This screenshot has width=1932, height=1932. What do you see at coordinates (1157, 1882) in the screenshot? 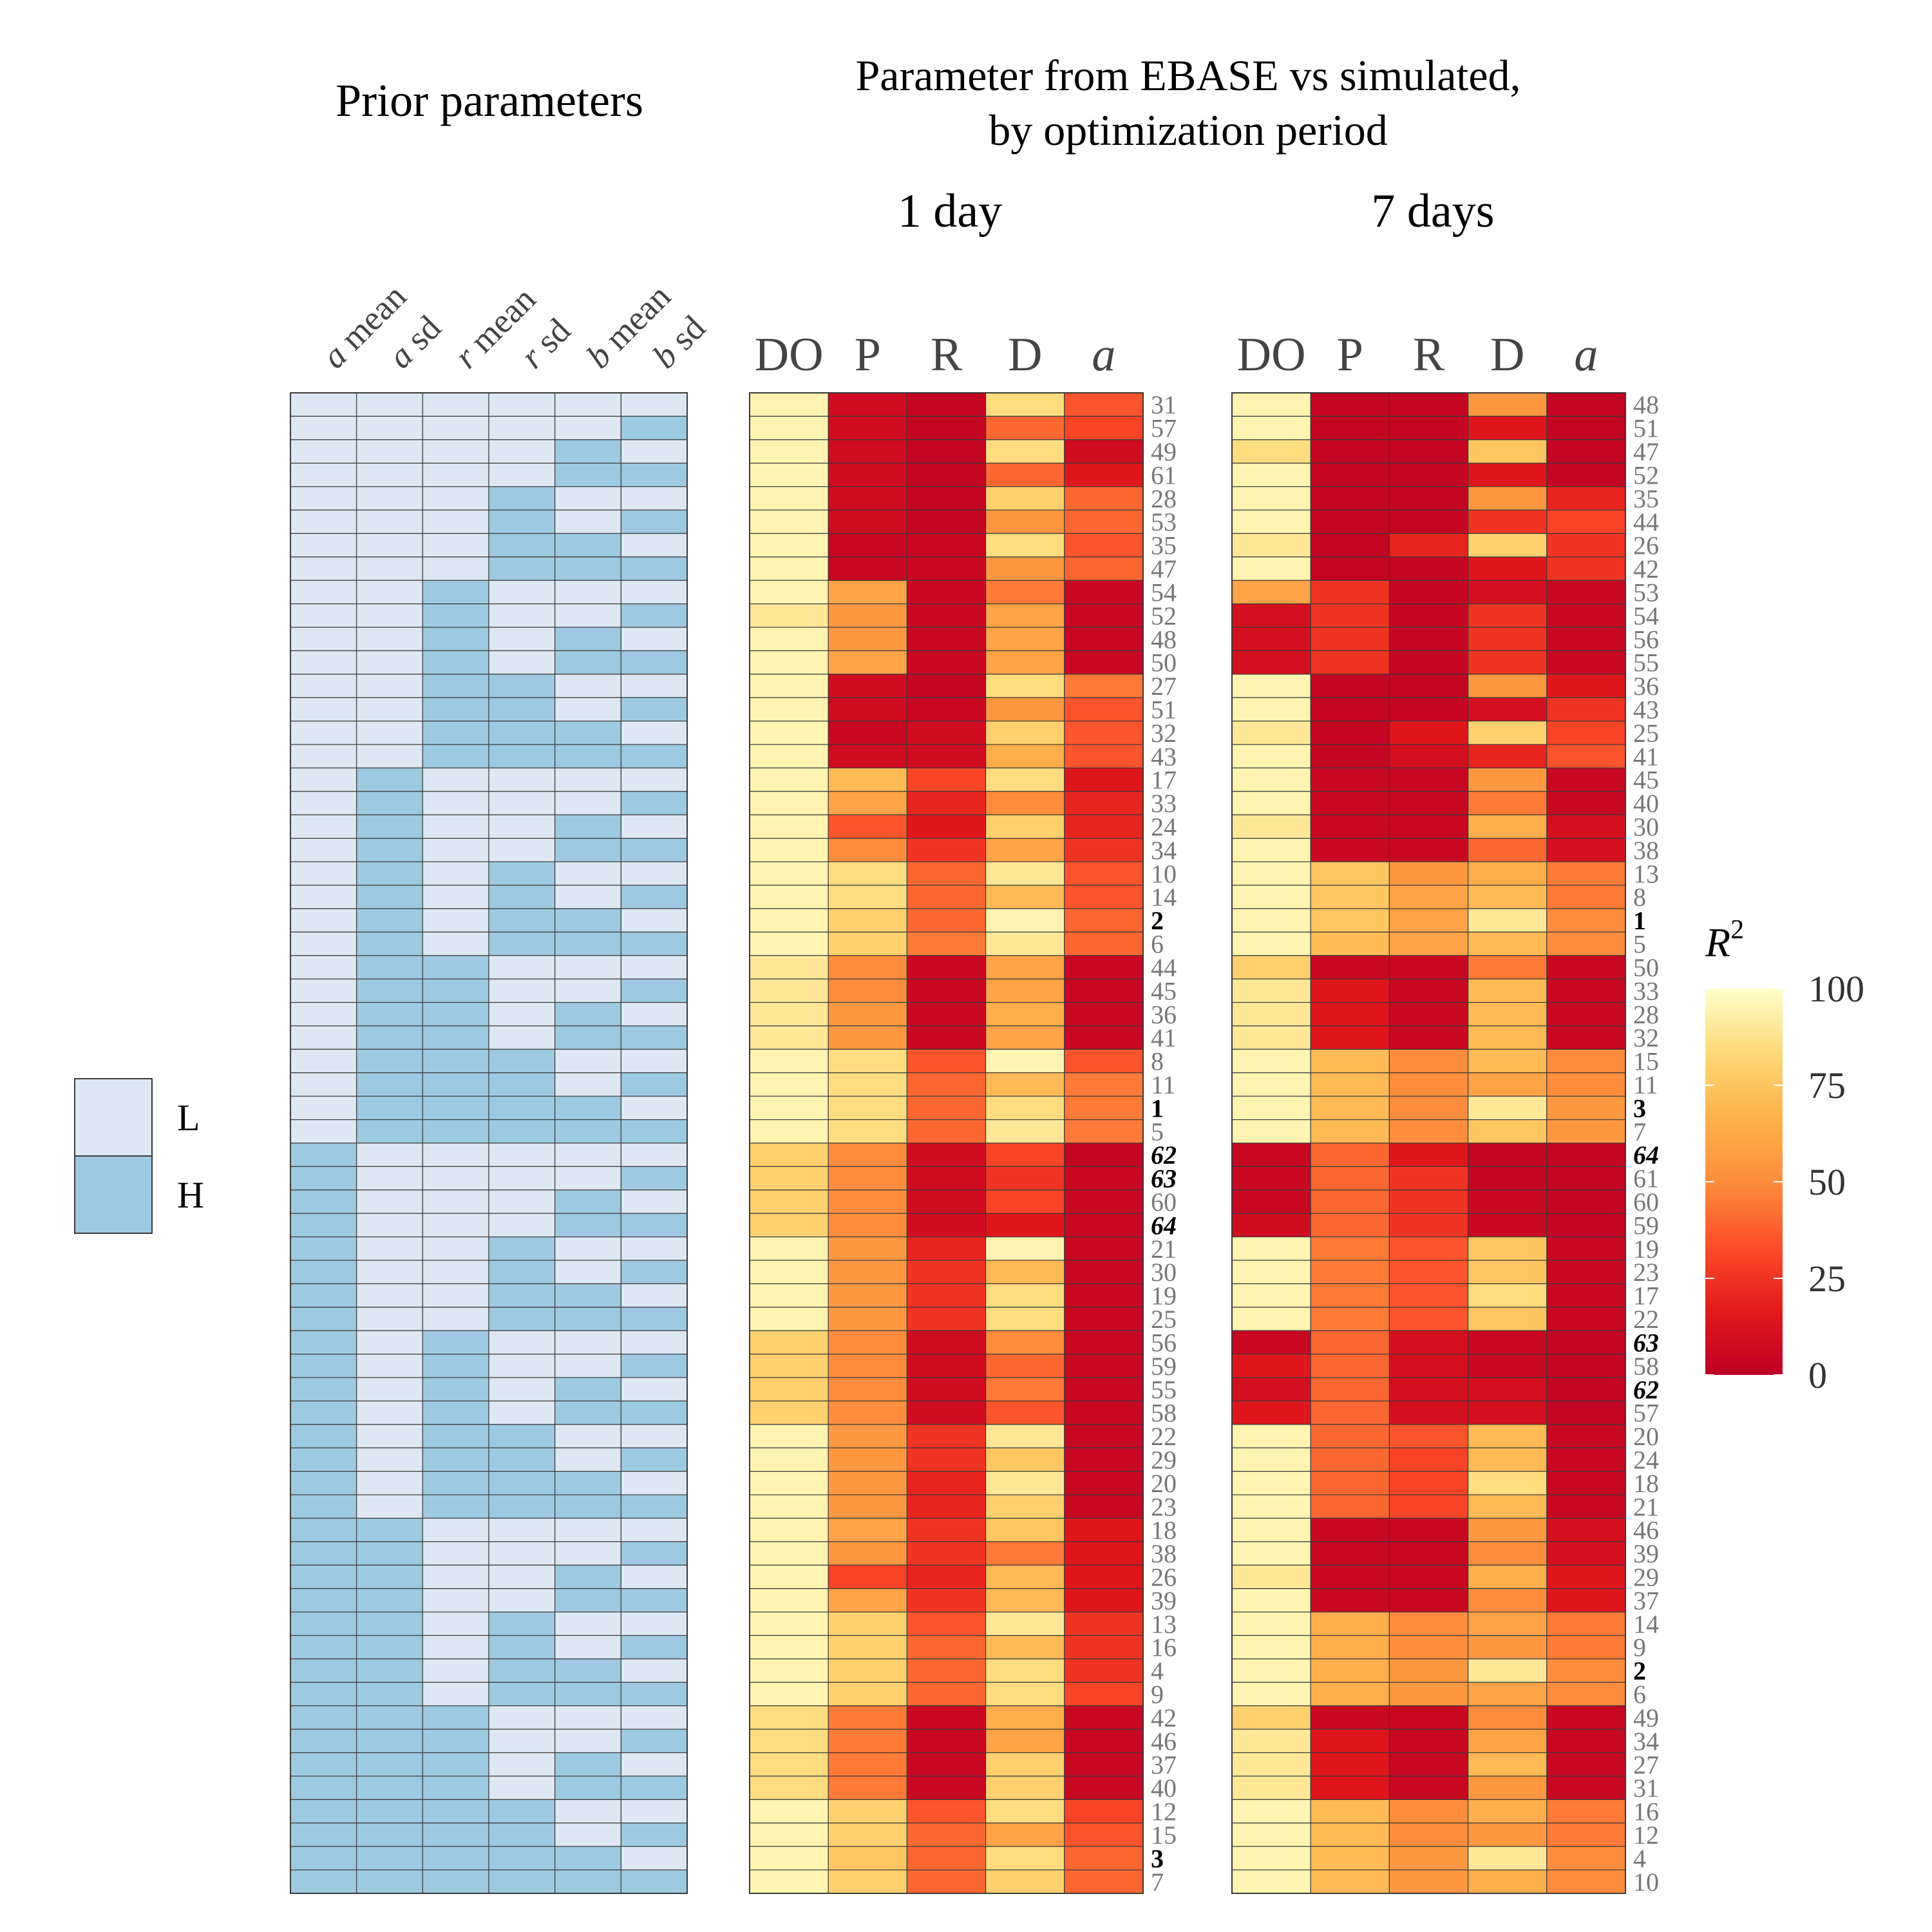
I see `row-label: 7` at bounding box center [1157, 1882].